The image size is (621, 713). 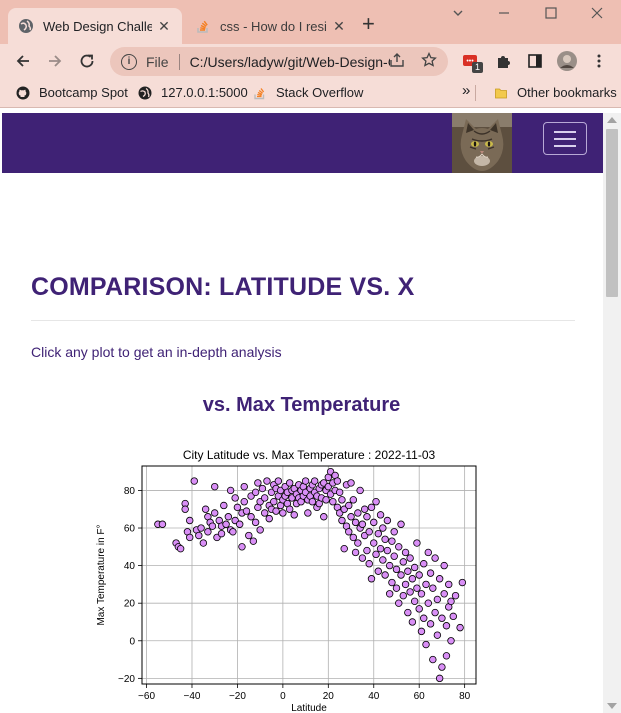 I want to click on site-info-icon: i, so click(x=129, y=61).